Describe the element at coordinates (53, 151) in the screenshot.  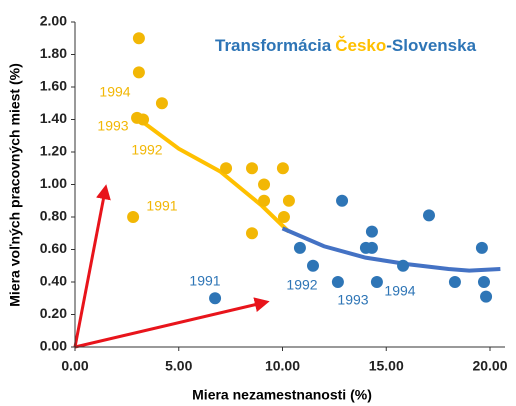
I see `y-tick-label: 1.20` at that location.